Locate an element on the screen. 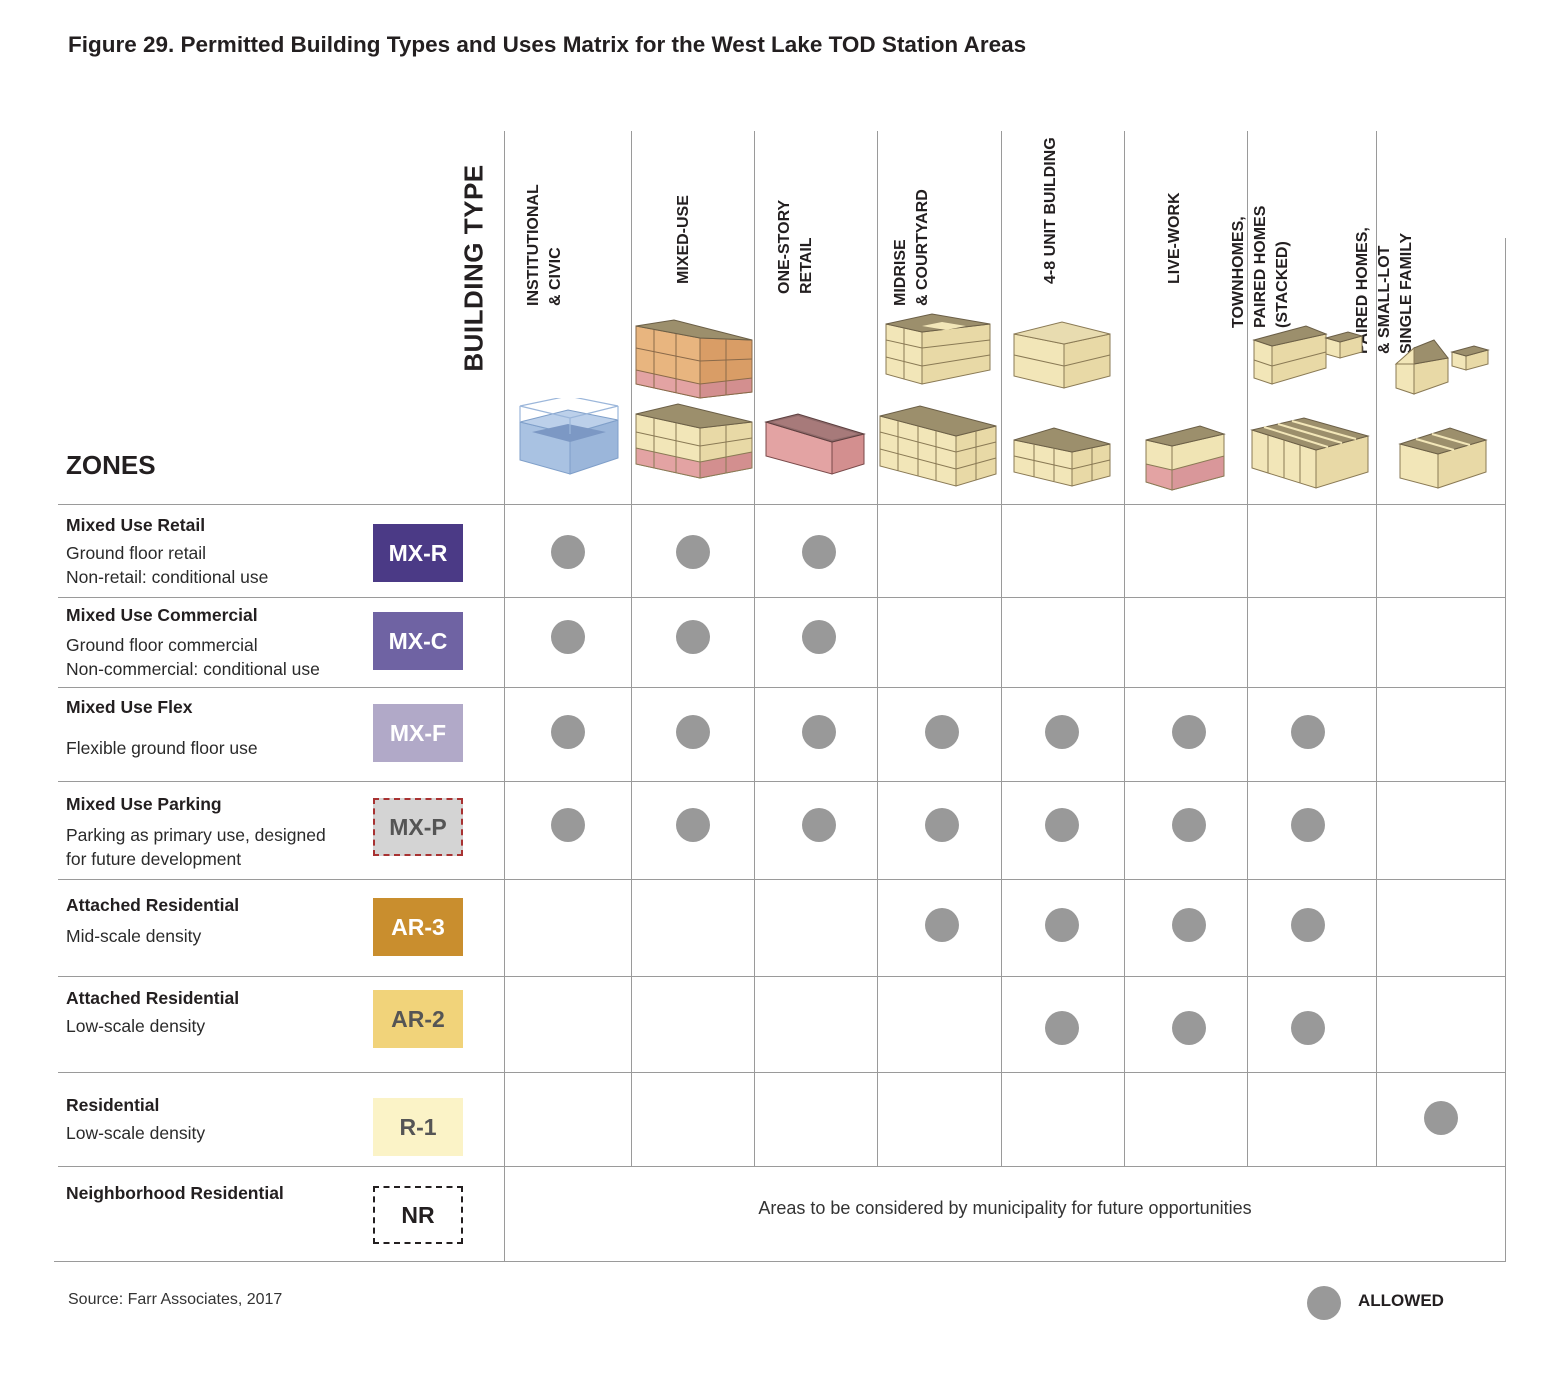 The image size is (1555, 1392). column-header-line: TOWNHOMES, is located at coordinates (1238, 272).